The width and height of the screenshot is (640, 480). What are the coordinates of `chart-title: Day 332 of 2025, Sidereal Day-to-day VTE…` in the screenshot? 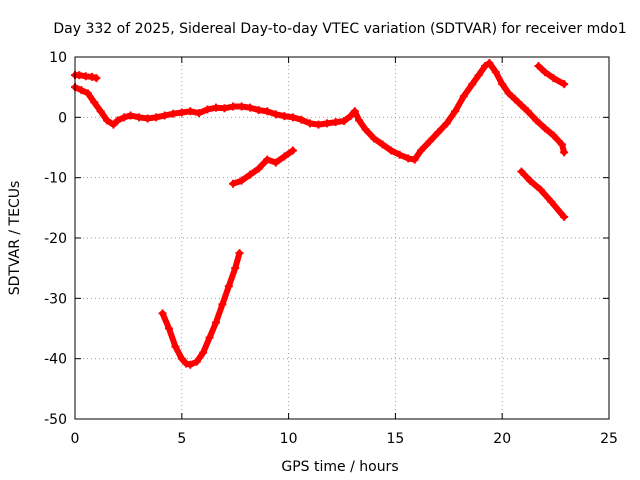 It's located at (339, 29).